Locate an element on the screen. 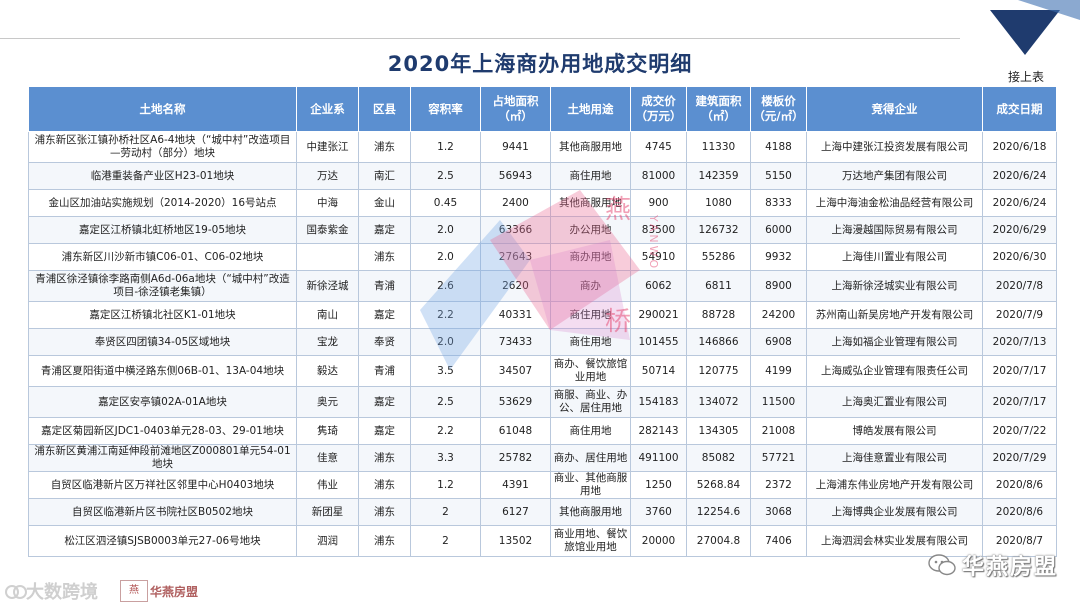 Image resolution: width=1080 pixels, height=608 pixels. cell-price: 101455 is located at coordinates (658, 342).